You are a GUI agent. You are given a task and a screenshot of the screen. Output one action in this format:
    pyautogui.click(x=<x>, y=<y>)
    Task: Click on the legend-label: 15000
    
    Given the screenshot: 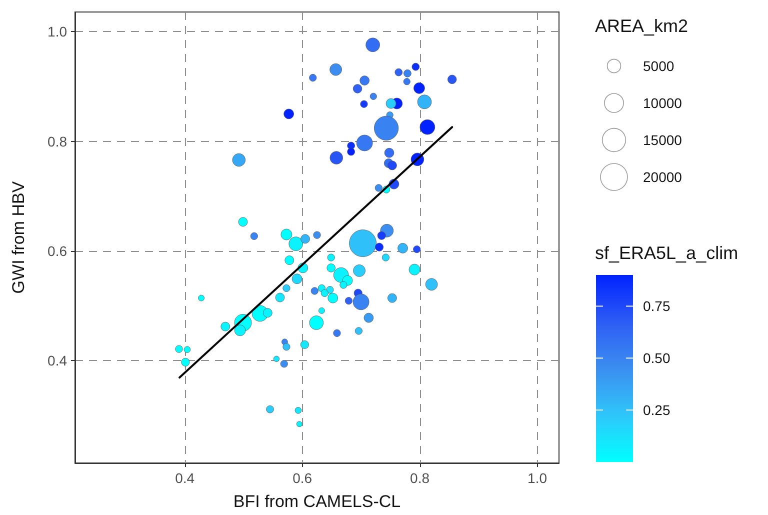 What is the action you would take?
    pyautogui.click(x=662, y=140)
    